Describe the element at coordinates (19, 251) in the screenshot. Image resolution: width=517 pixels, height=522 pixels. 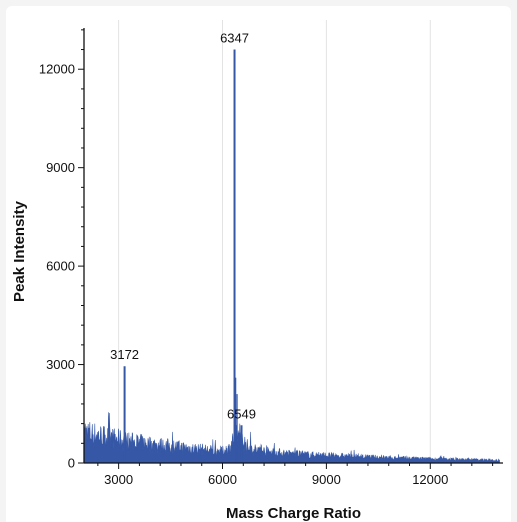
I see `y-axis-title: Peak Intensity` at that location.